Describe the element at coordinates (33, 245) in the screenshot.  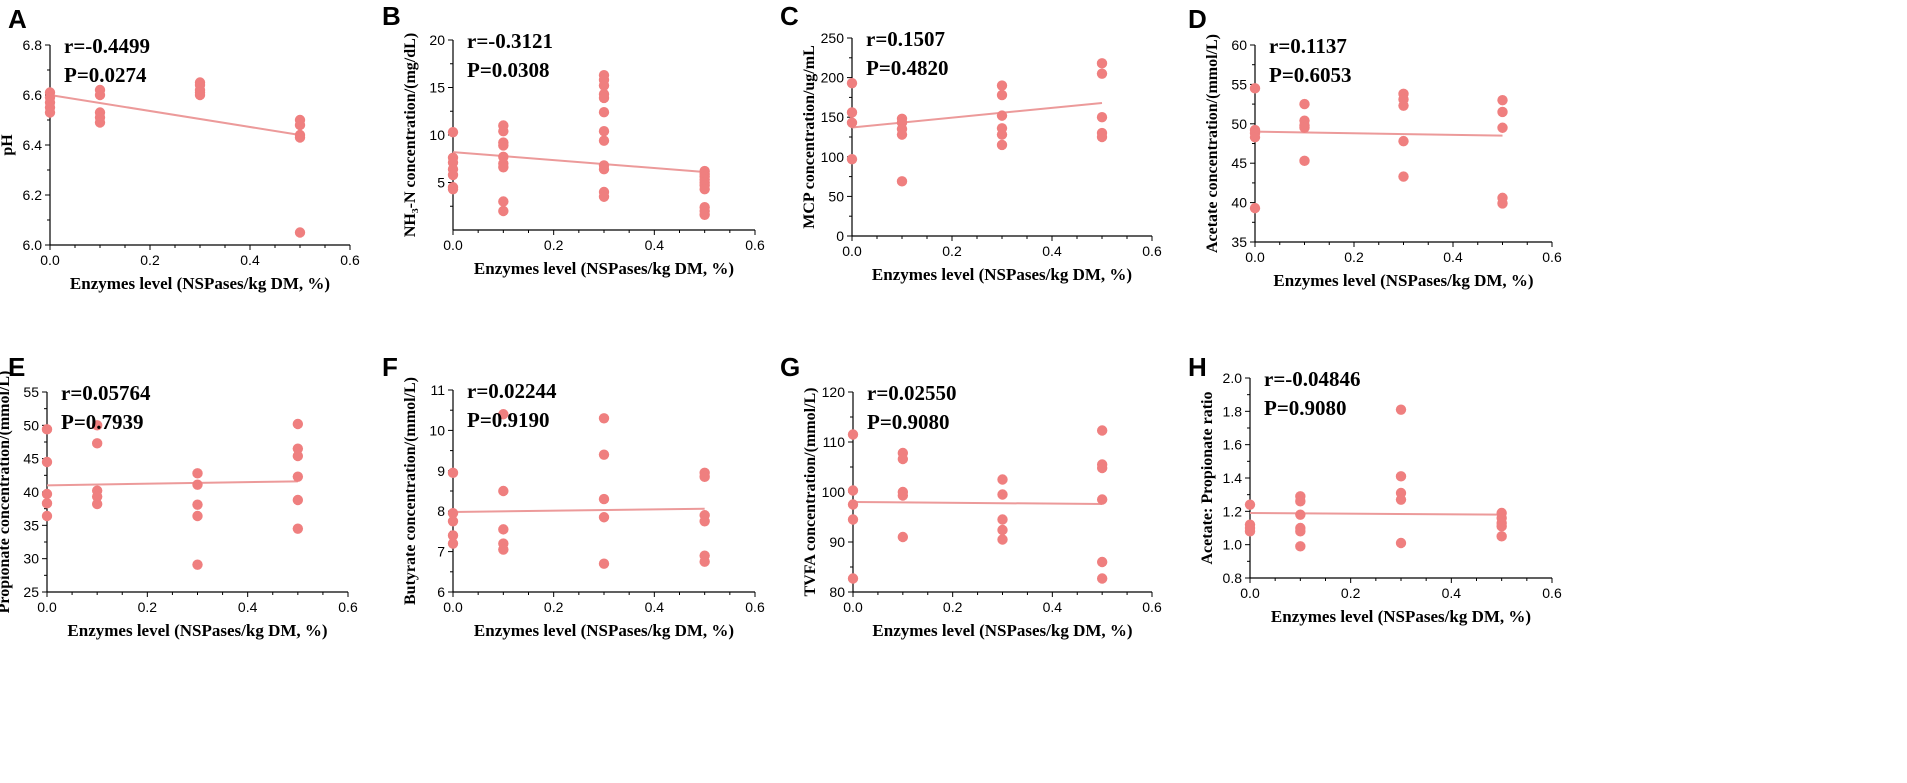
I see `y-tick-label: 6.0` at that location.